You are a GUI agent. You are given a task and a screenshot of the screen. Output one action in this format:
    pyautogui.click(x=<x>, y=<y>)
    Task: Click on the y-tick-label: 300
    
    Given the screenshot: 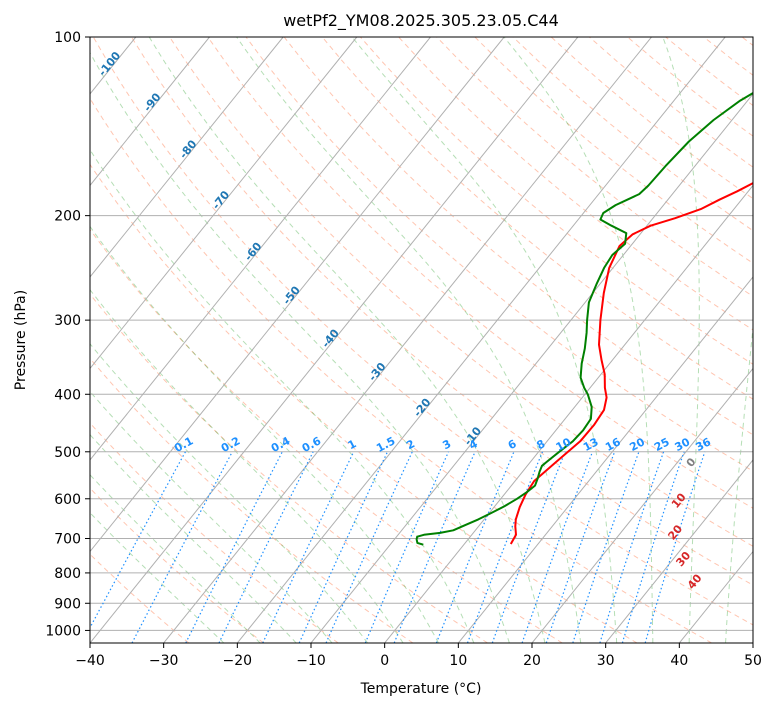 What is the action you would take?
    pyautogui.click(x=67, y=321)
    